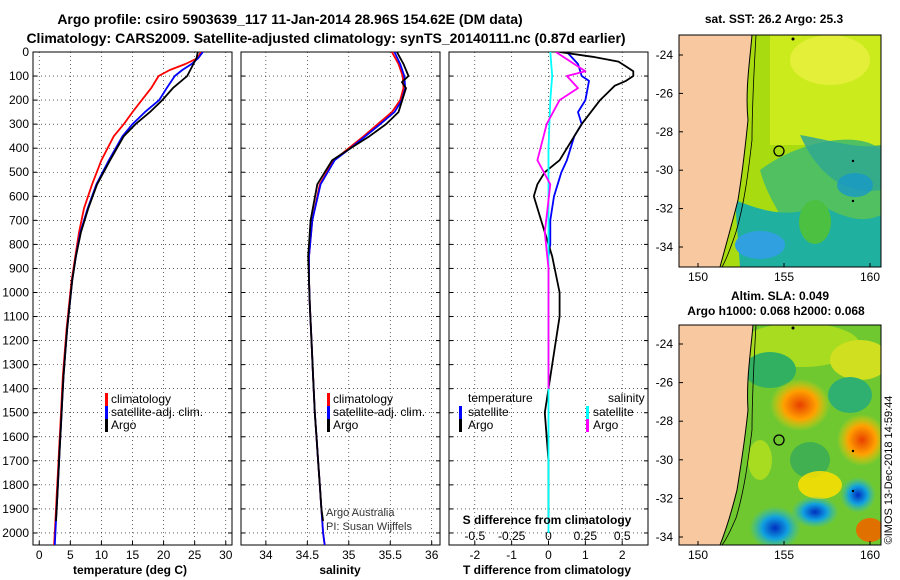 Image resolution: width=900 pixels, height=580 pixels. Describe the element at coordinates (780, 435) in the screenshot. I see `sla-map-frame` at that location.